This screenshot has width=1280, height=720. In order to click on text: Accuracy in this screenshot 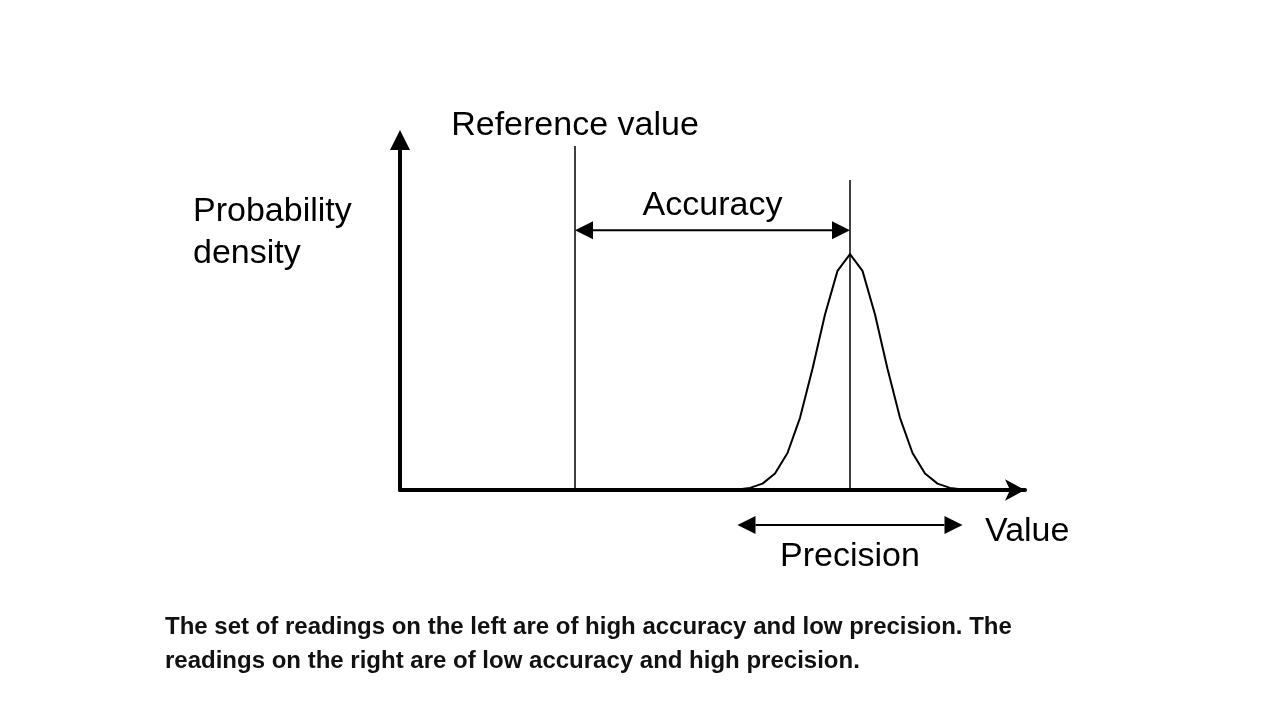, I will do `click(712, 203)`.